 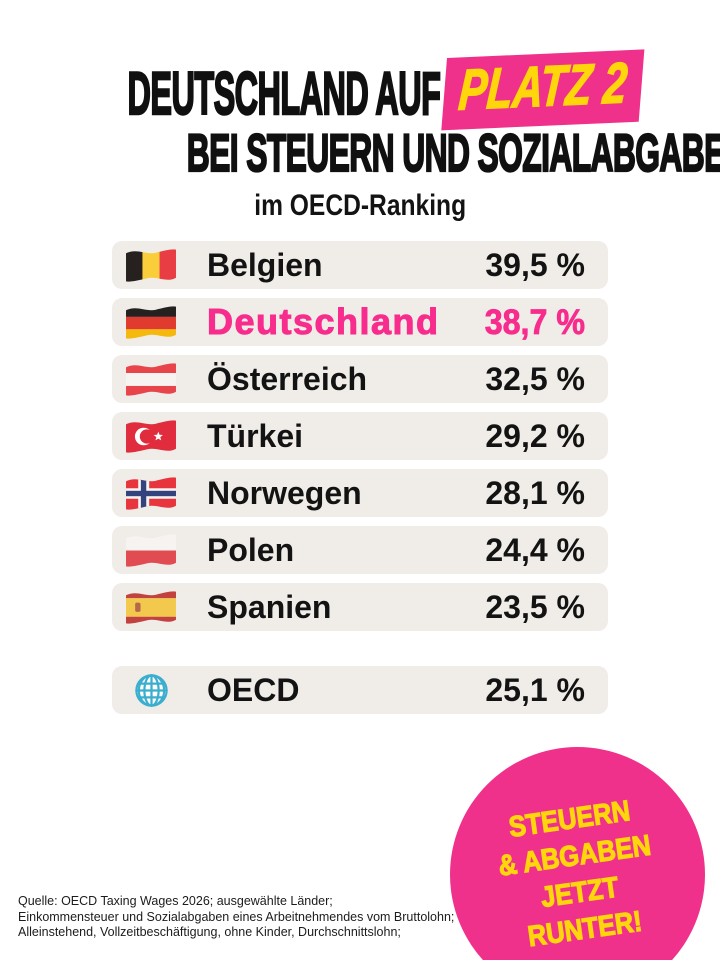 I want to click on ranking-row-norwegen: Norwegen 28,1 %, so click(x=360, y=493).